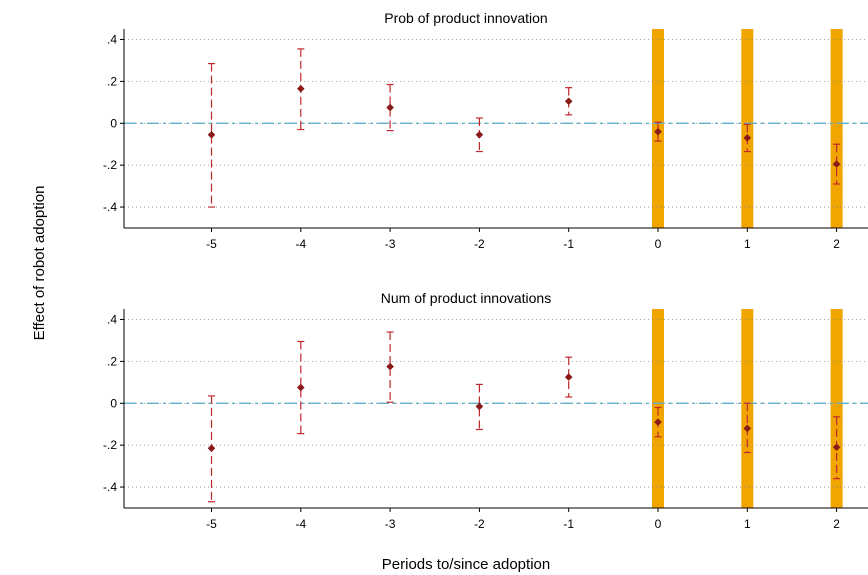 The width and height of the screenshot is (868, 575). I want to click on panel-title: Num of product innovations, so click(466, 298).